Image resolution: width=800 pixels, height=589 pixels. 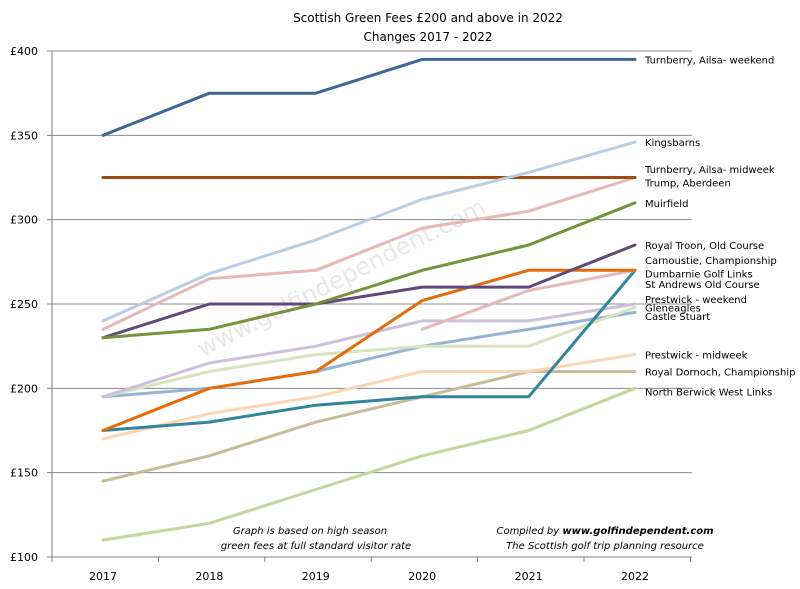 I want to click on y-tick-label: £350, so click(x=24, y=135).